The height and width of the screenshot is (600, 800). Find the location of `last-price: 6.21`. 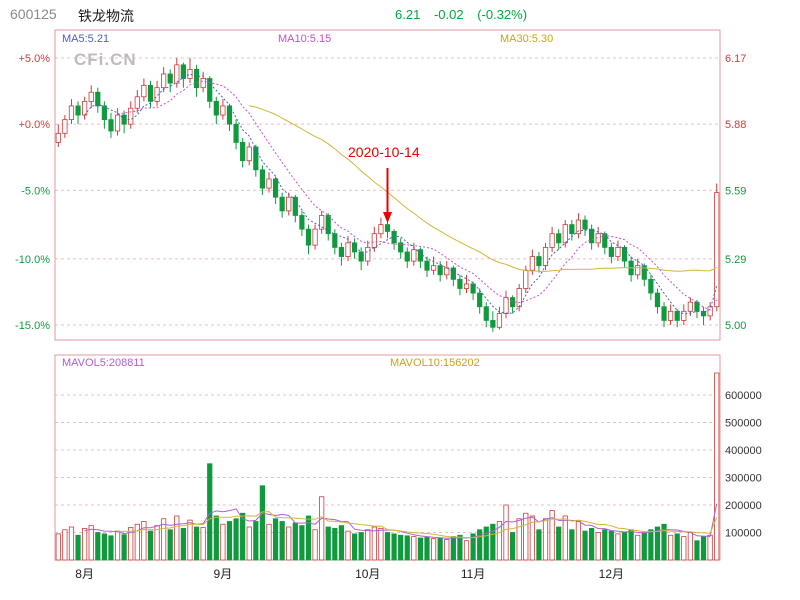

last-price: 6.21 is located at coordinates (408, 14).